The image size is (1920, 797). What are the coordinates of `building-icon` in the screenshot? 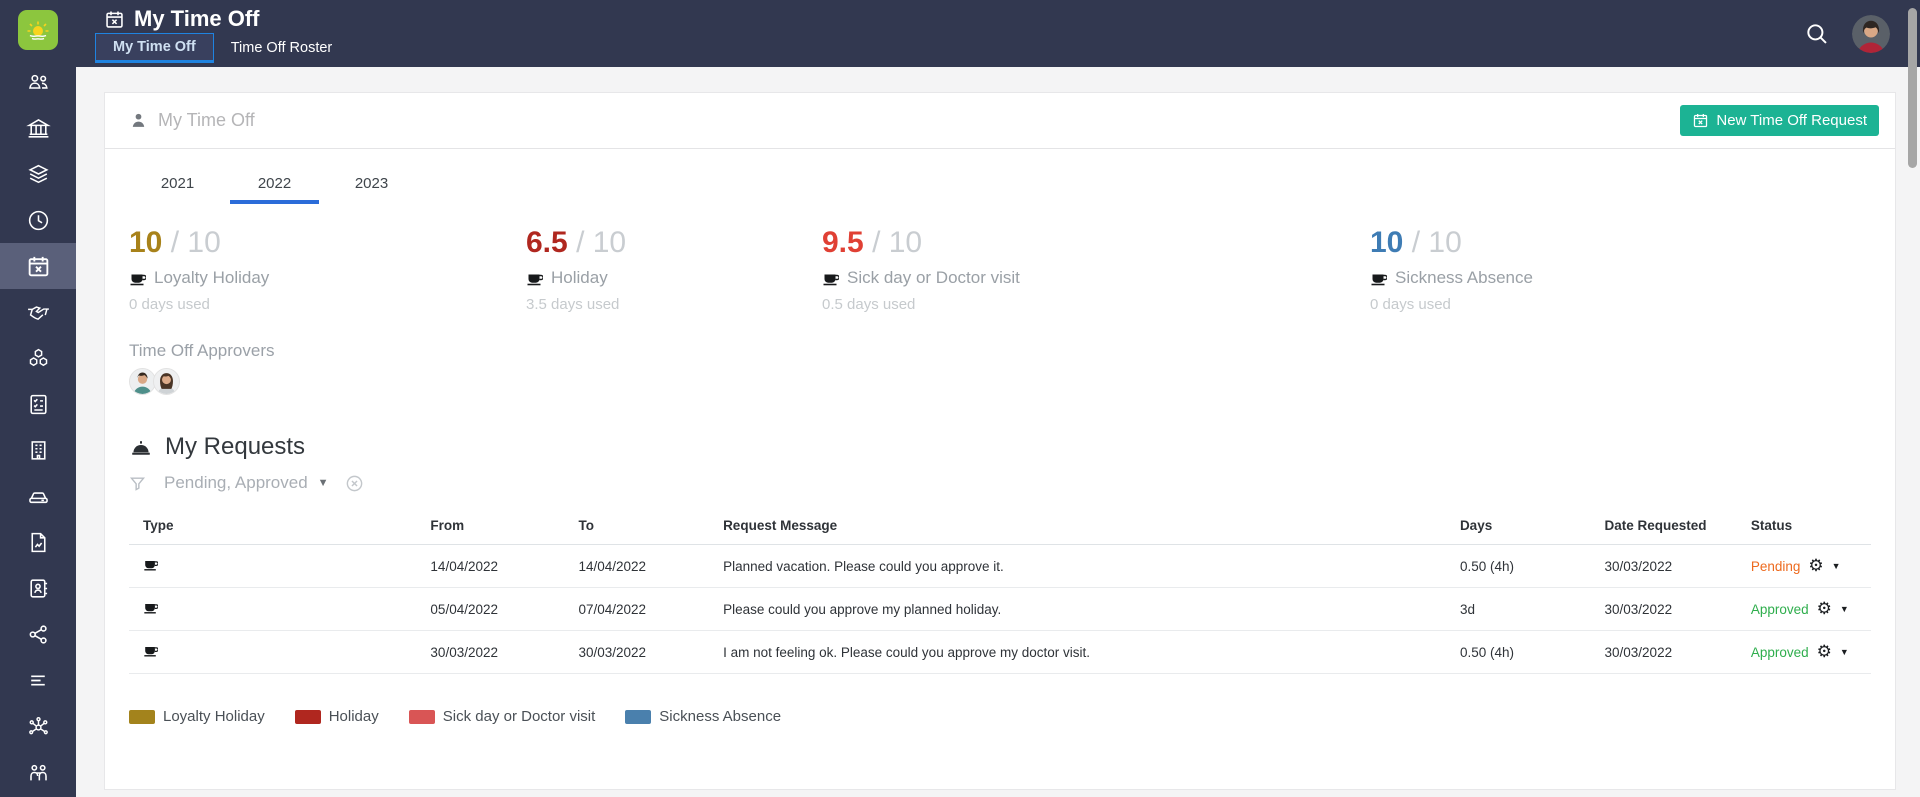 It's located at (38, 450).